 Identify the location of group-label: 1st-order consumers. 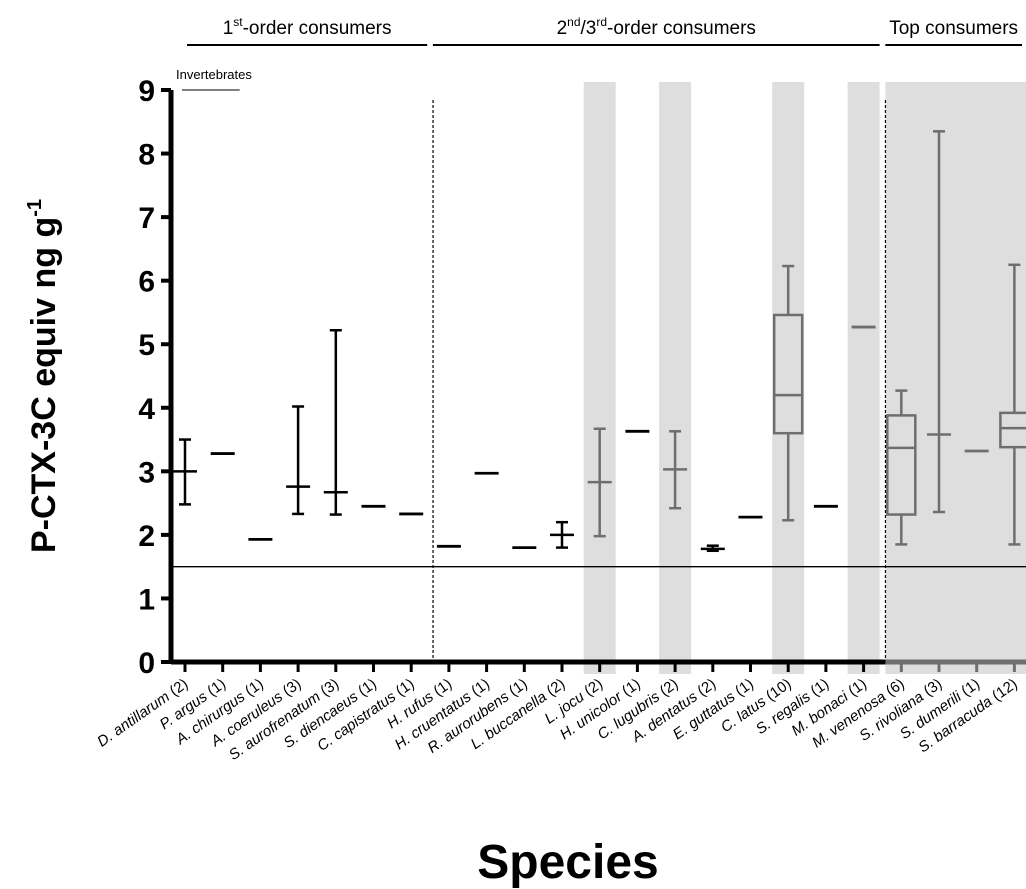
(307, 27).